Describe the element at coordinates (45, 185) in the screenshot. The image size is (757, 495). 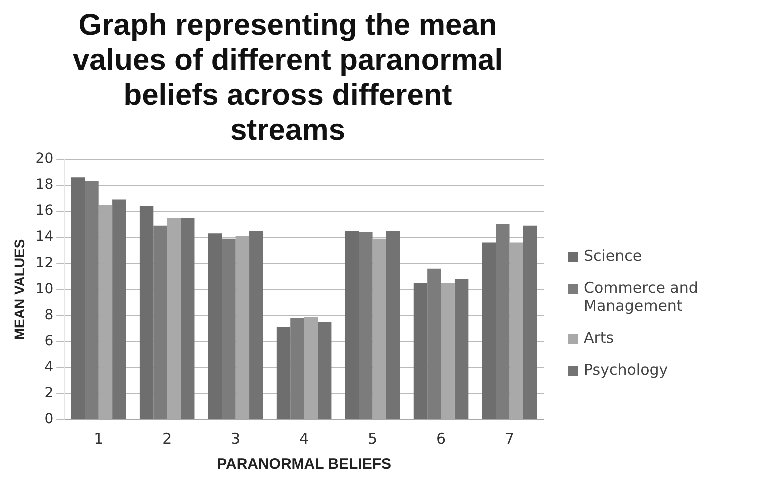
I see `y-tick-label: 18` at that location.